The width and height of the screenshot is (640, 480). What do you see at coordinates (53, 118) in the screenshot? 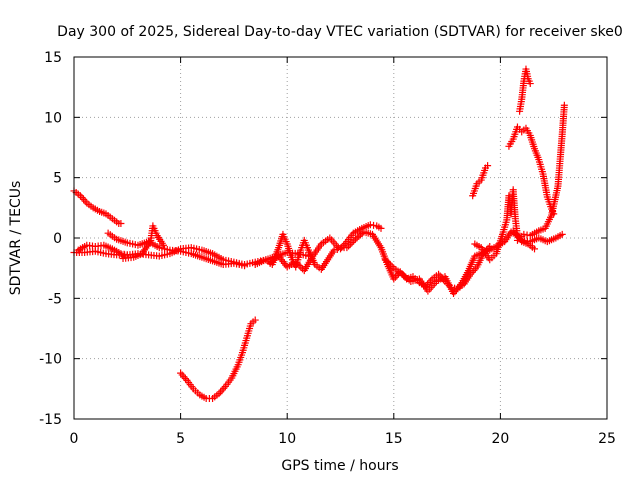
I see `y-tick-label: 10` at bounding box center [53, 118].